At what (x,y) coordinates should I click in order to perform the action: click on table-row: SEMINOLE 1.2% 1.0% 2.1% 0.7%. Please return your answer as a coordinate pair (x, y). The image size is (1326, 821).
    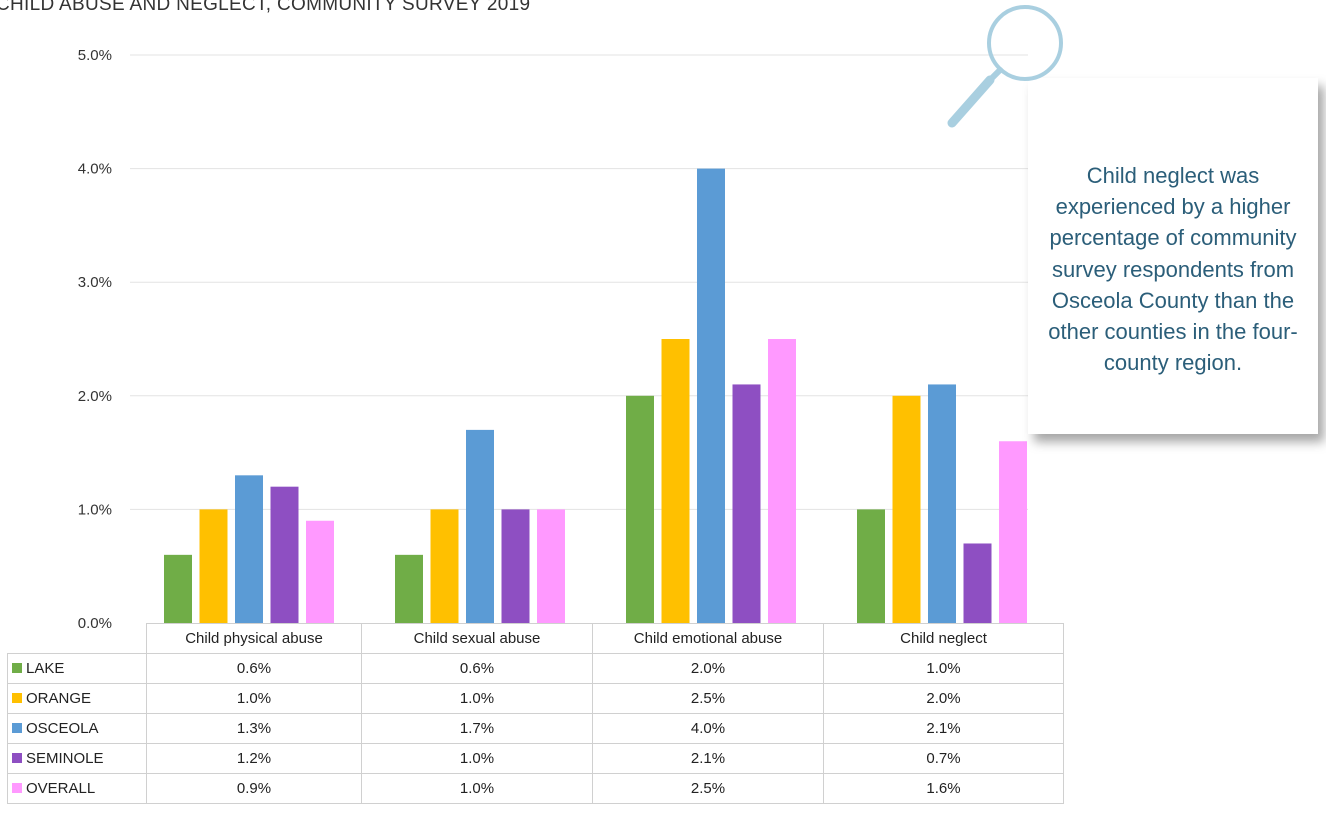
    Looking at the image, I should click on (535, 758).